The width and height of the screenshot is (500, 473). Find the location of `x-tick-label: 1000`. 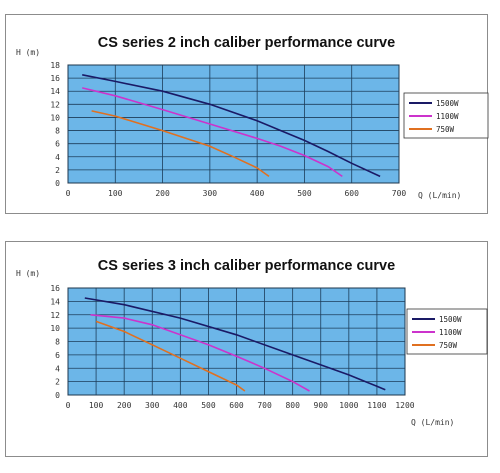

x-tick-label: 1000 is located at coordinates (348, 405).